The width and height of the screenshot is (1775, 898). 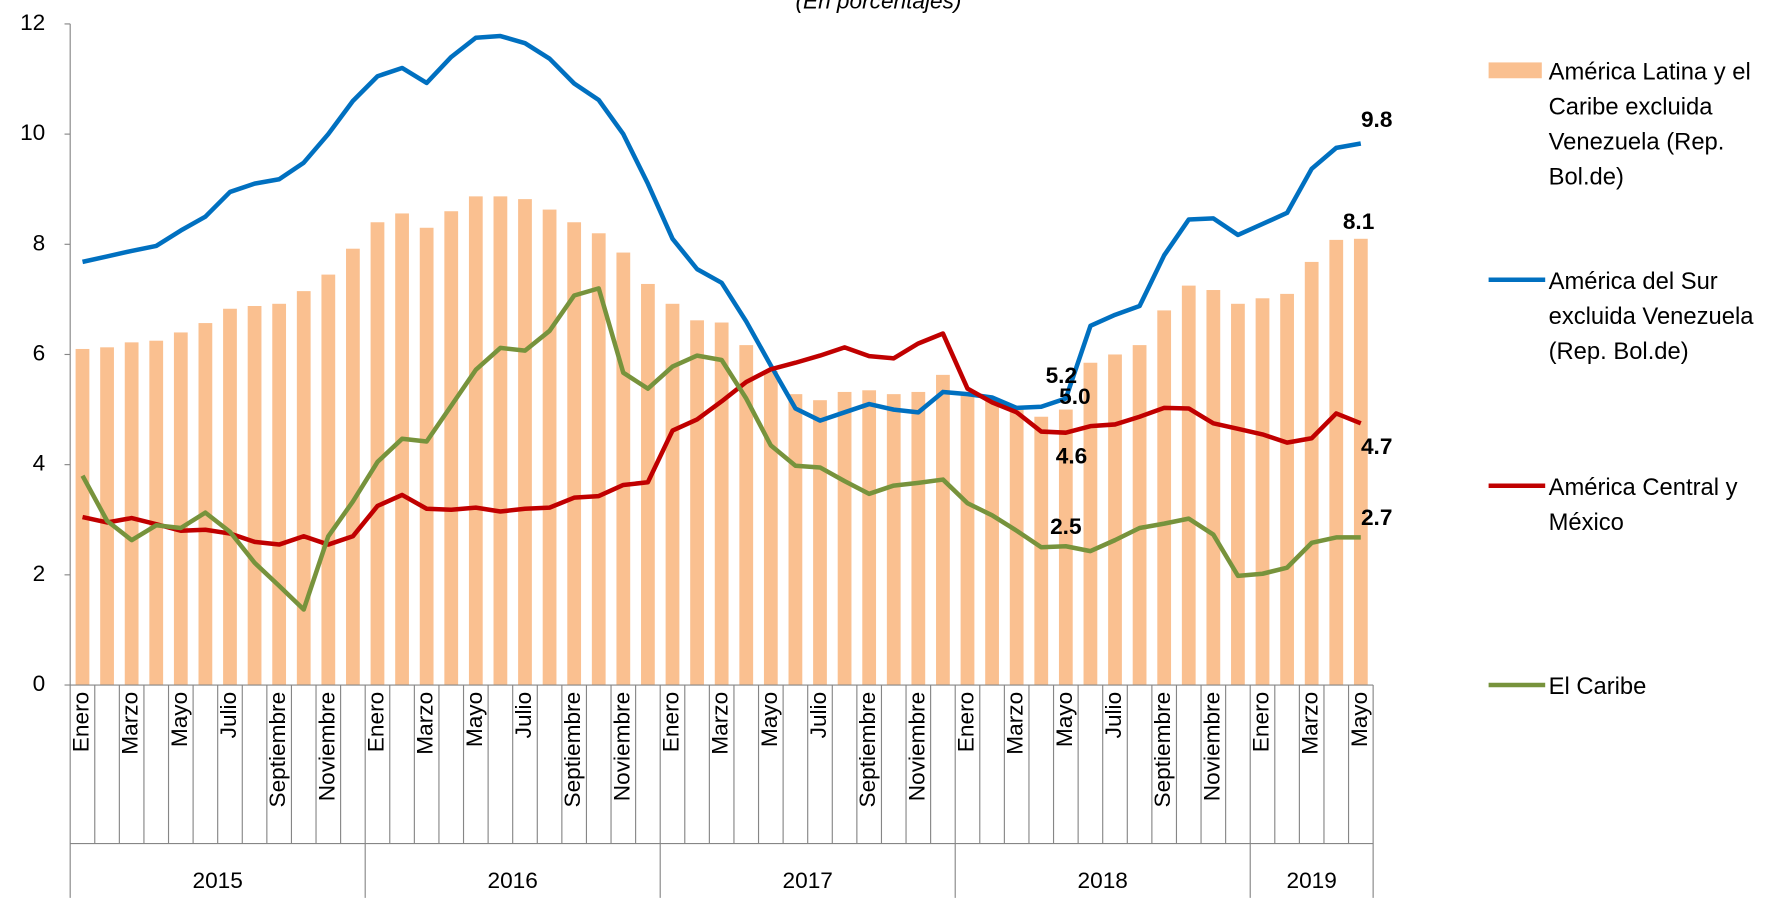 I want to click on legend-label: El Caribe, so click(x=1597, y=686).